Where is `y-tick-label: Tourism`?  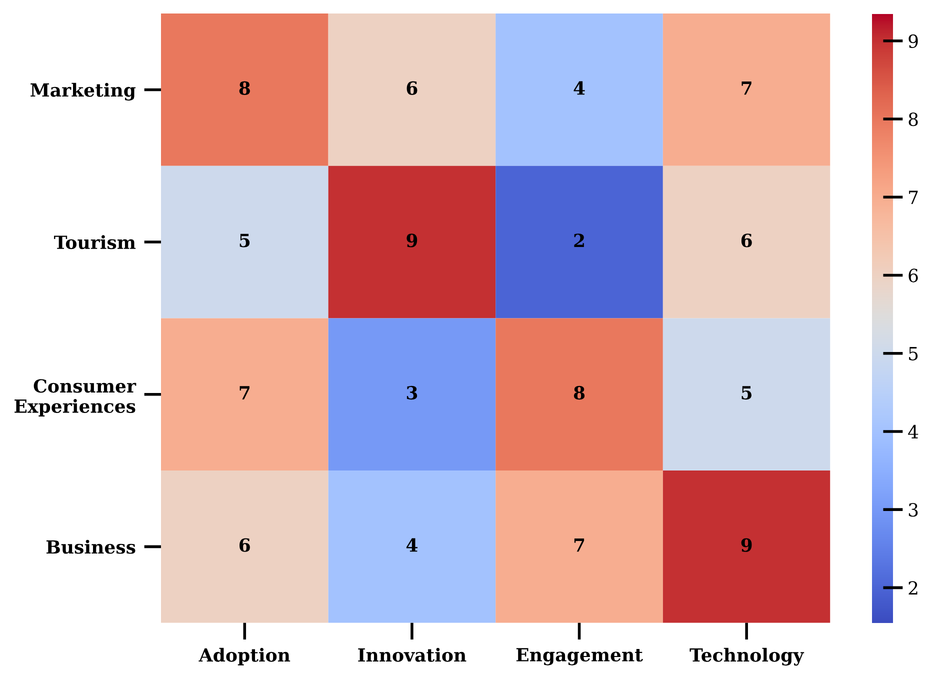 y-tick-label: Tourism is located at coordinates (95, 242).